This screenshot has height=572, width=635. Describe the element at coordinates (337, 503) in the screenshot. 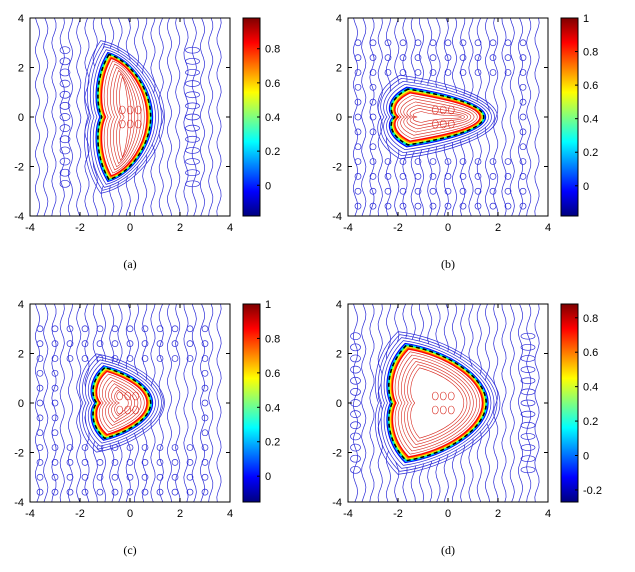

I see `y-tick-label: -4` at that location.